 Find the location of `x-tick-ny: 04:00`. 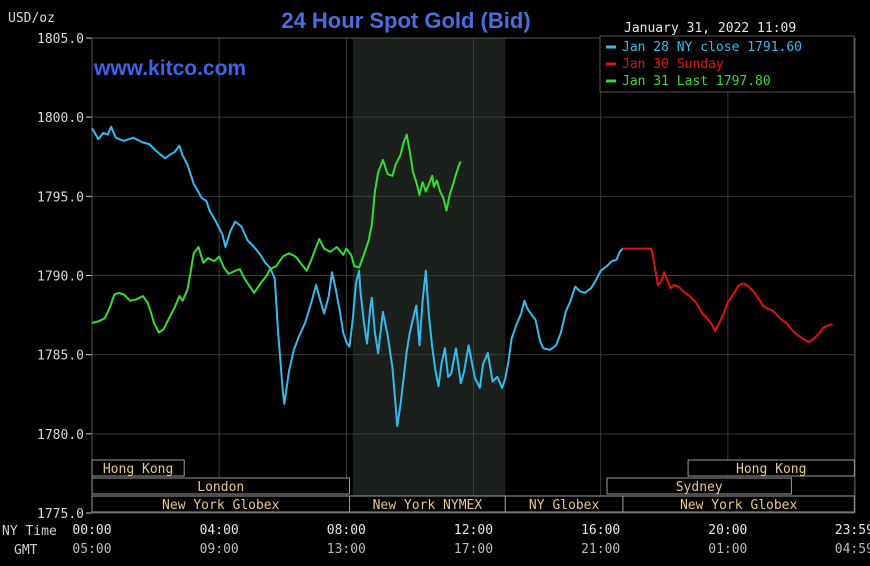

x-tick-ny: 04:00 is located at coordinates (219, 530).